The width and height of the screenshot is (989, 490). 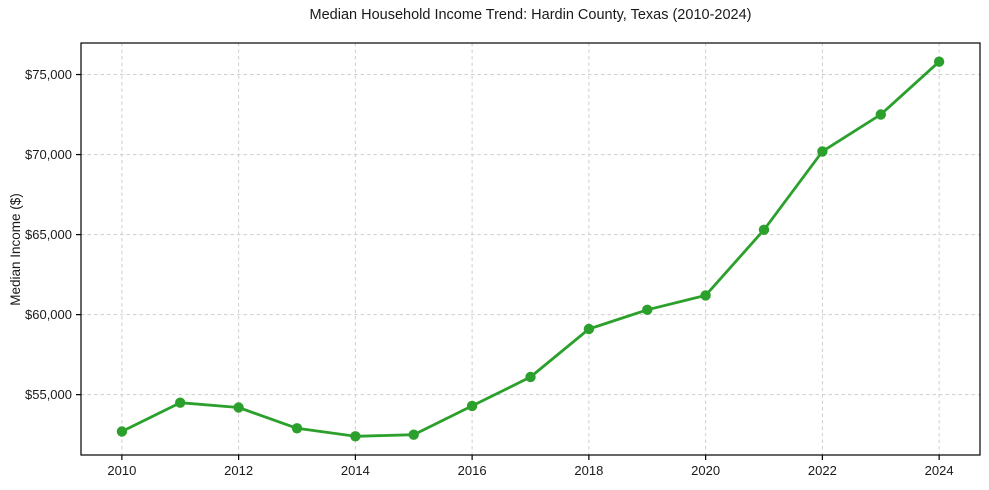 I want to click on x-tick-label-2016: 2016, so click(x=472, y=470).